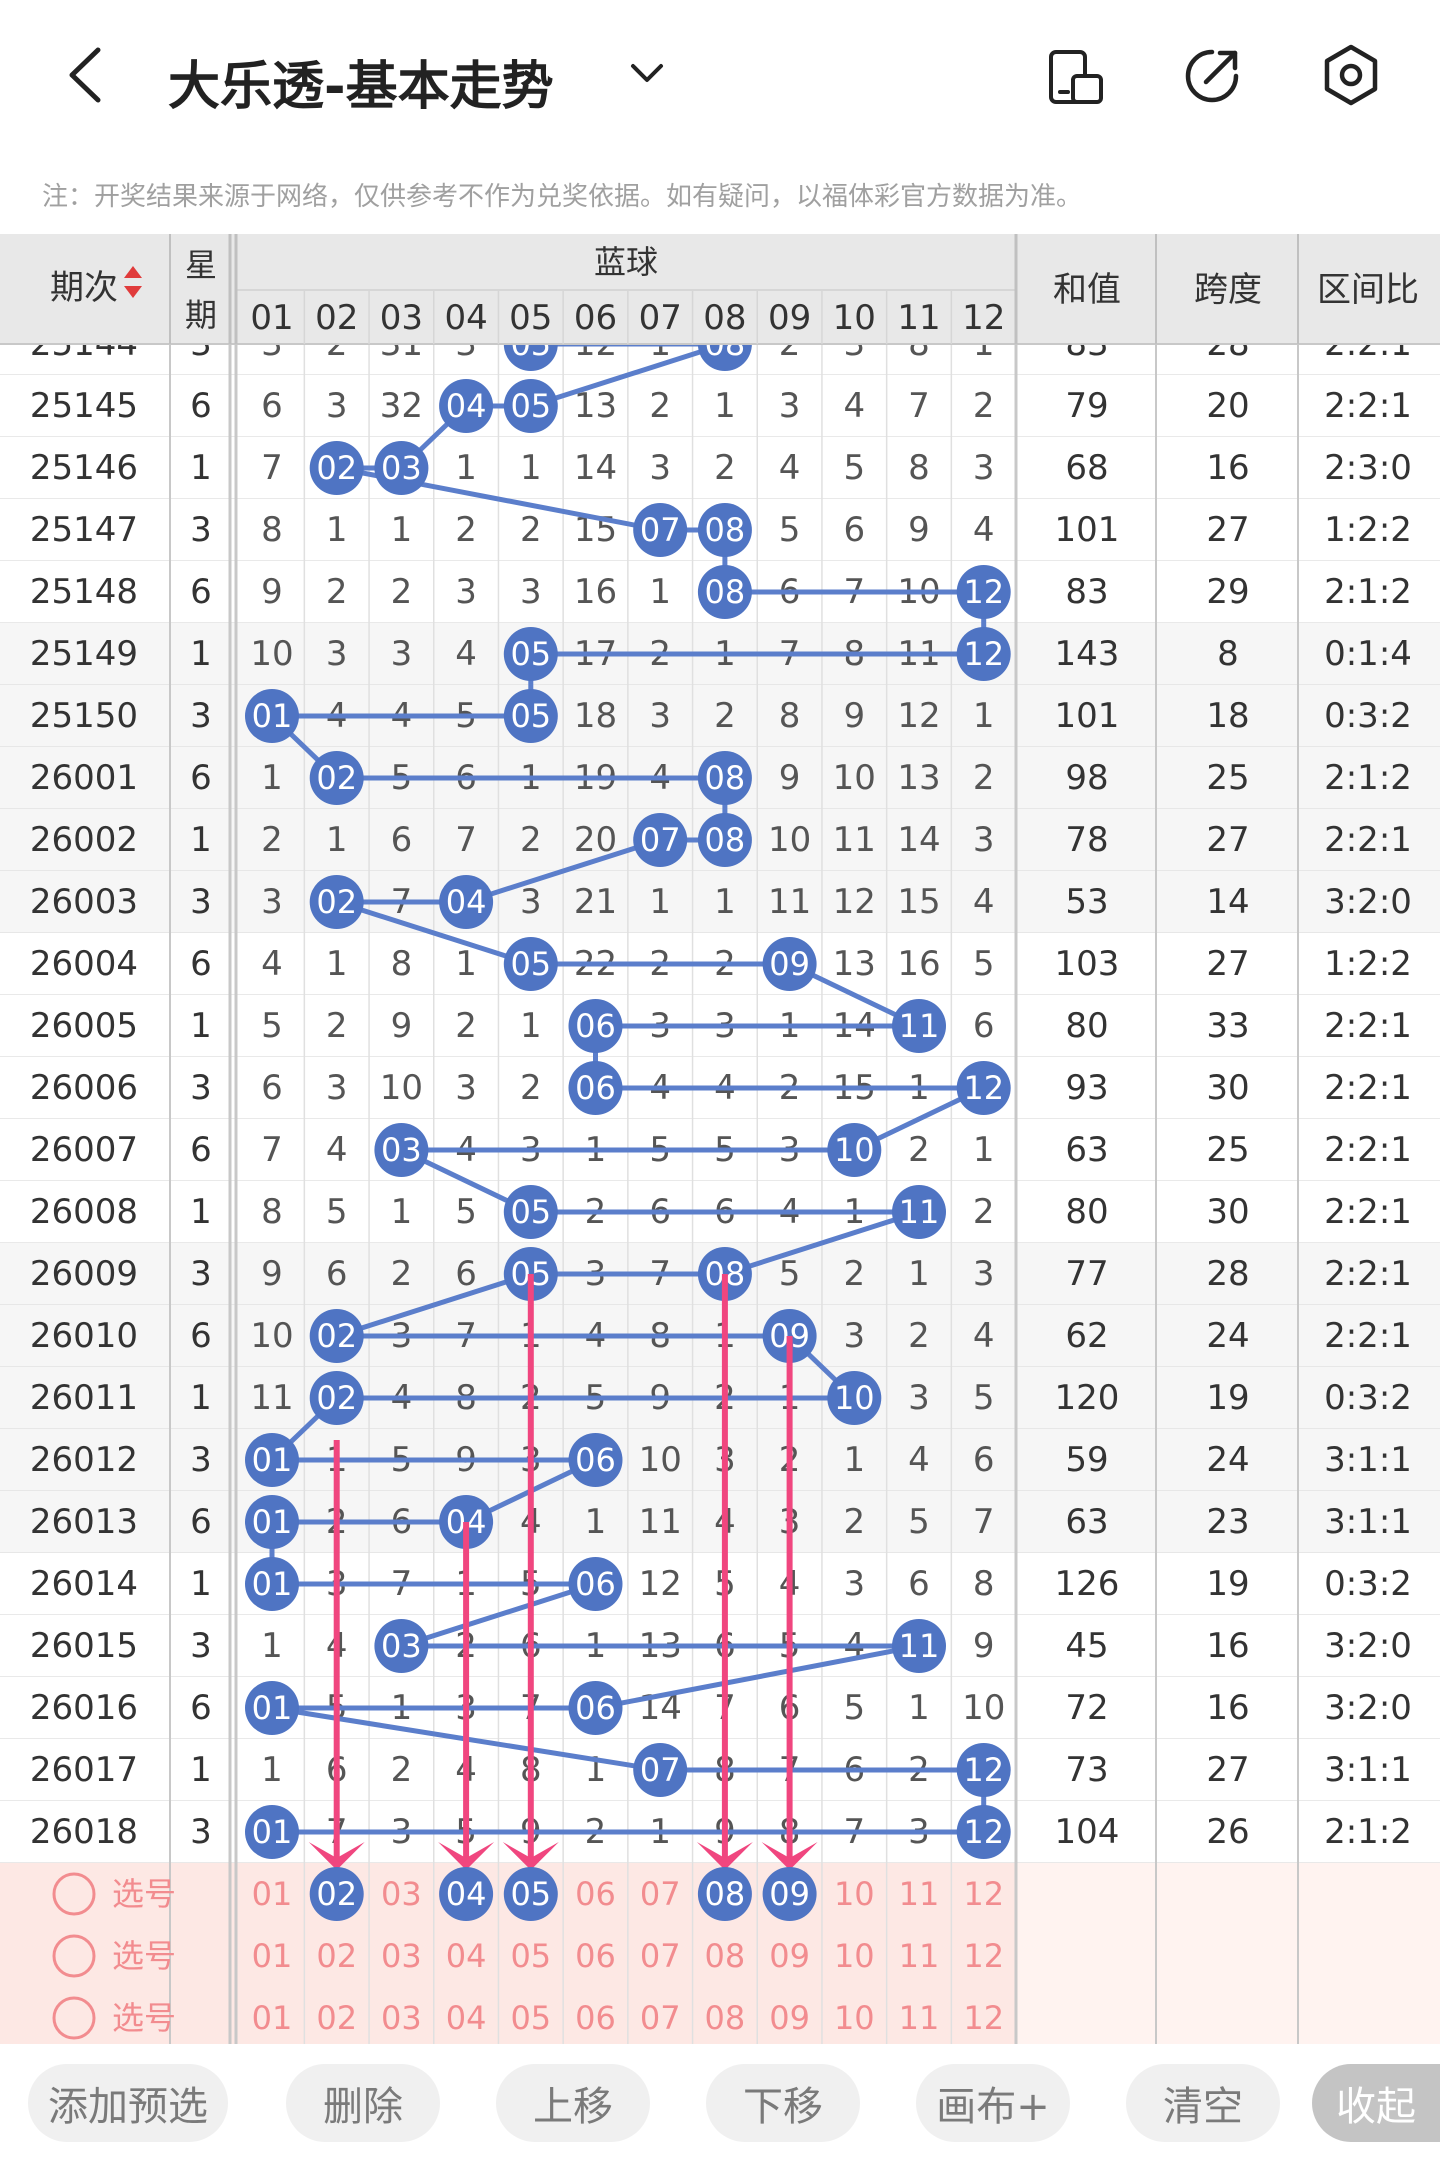 This screenshot has height=2162, width=1440. Describe the element at coordinates (595, 1460) in the screenshot. I see `drawn-ball-number: 06` at that location.